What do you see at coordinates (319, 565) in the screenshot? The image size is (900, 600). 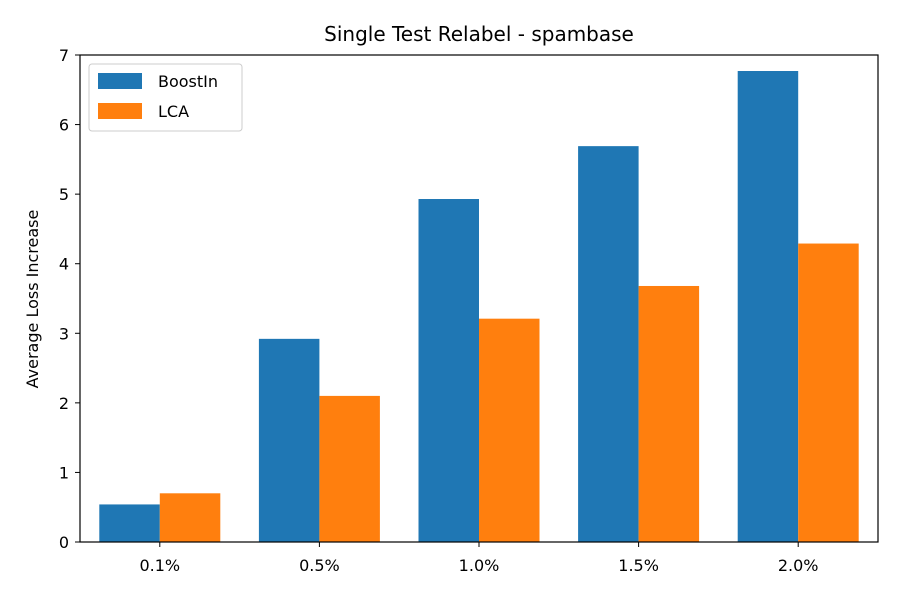 I see `x-tick-label: 0.5%` at bounding box center [319, 565].